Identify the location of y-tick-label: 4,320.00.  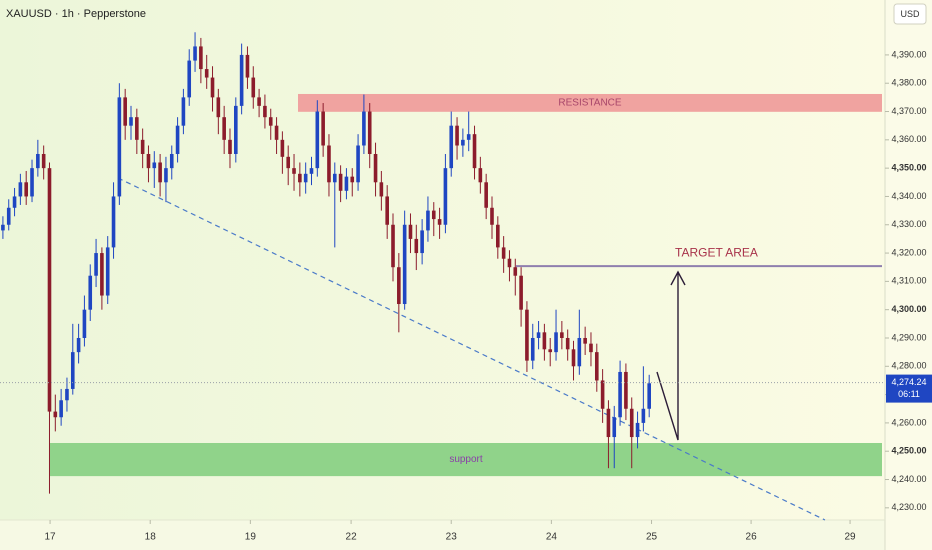
(908, 252).